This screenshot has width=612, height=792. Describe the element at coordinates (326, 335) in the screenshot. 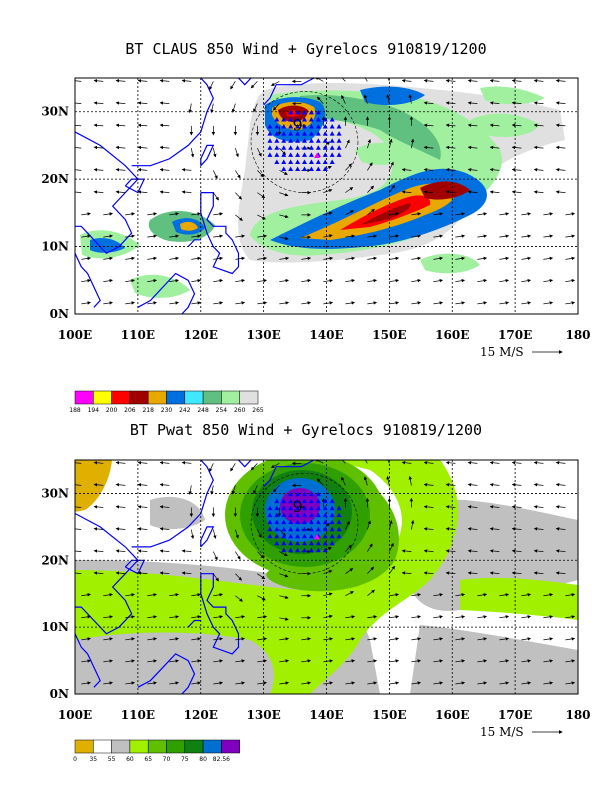

I see `x-tick-label: 140E` at that location.